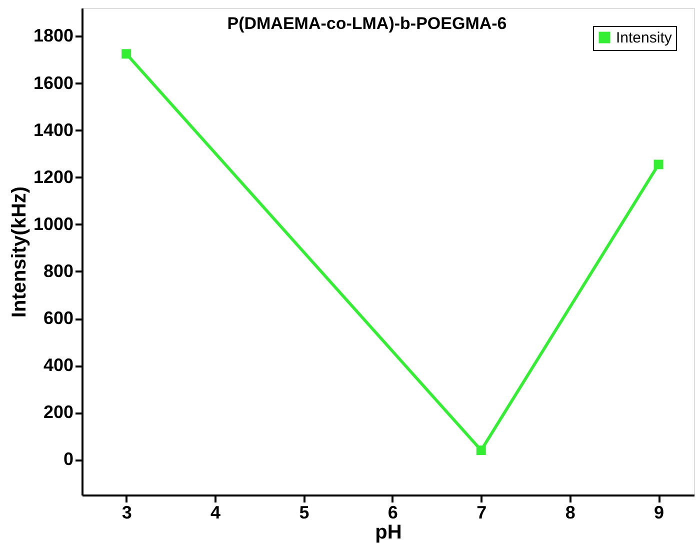  I want to click on x-tick-label: 6, so click(393, 512).